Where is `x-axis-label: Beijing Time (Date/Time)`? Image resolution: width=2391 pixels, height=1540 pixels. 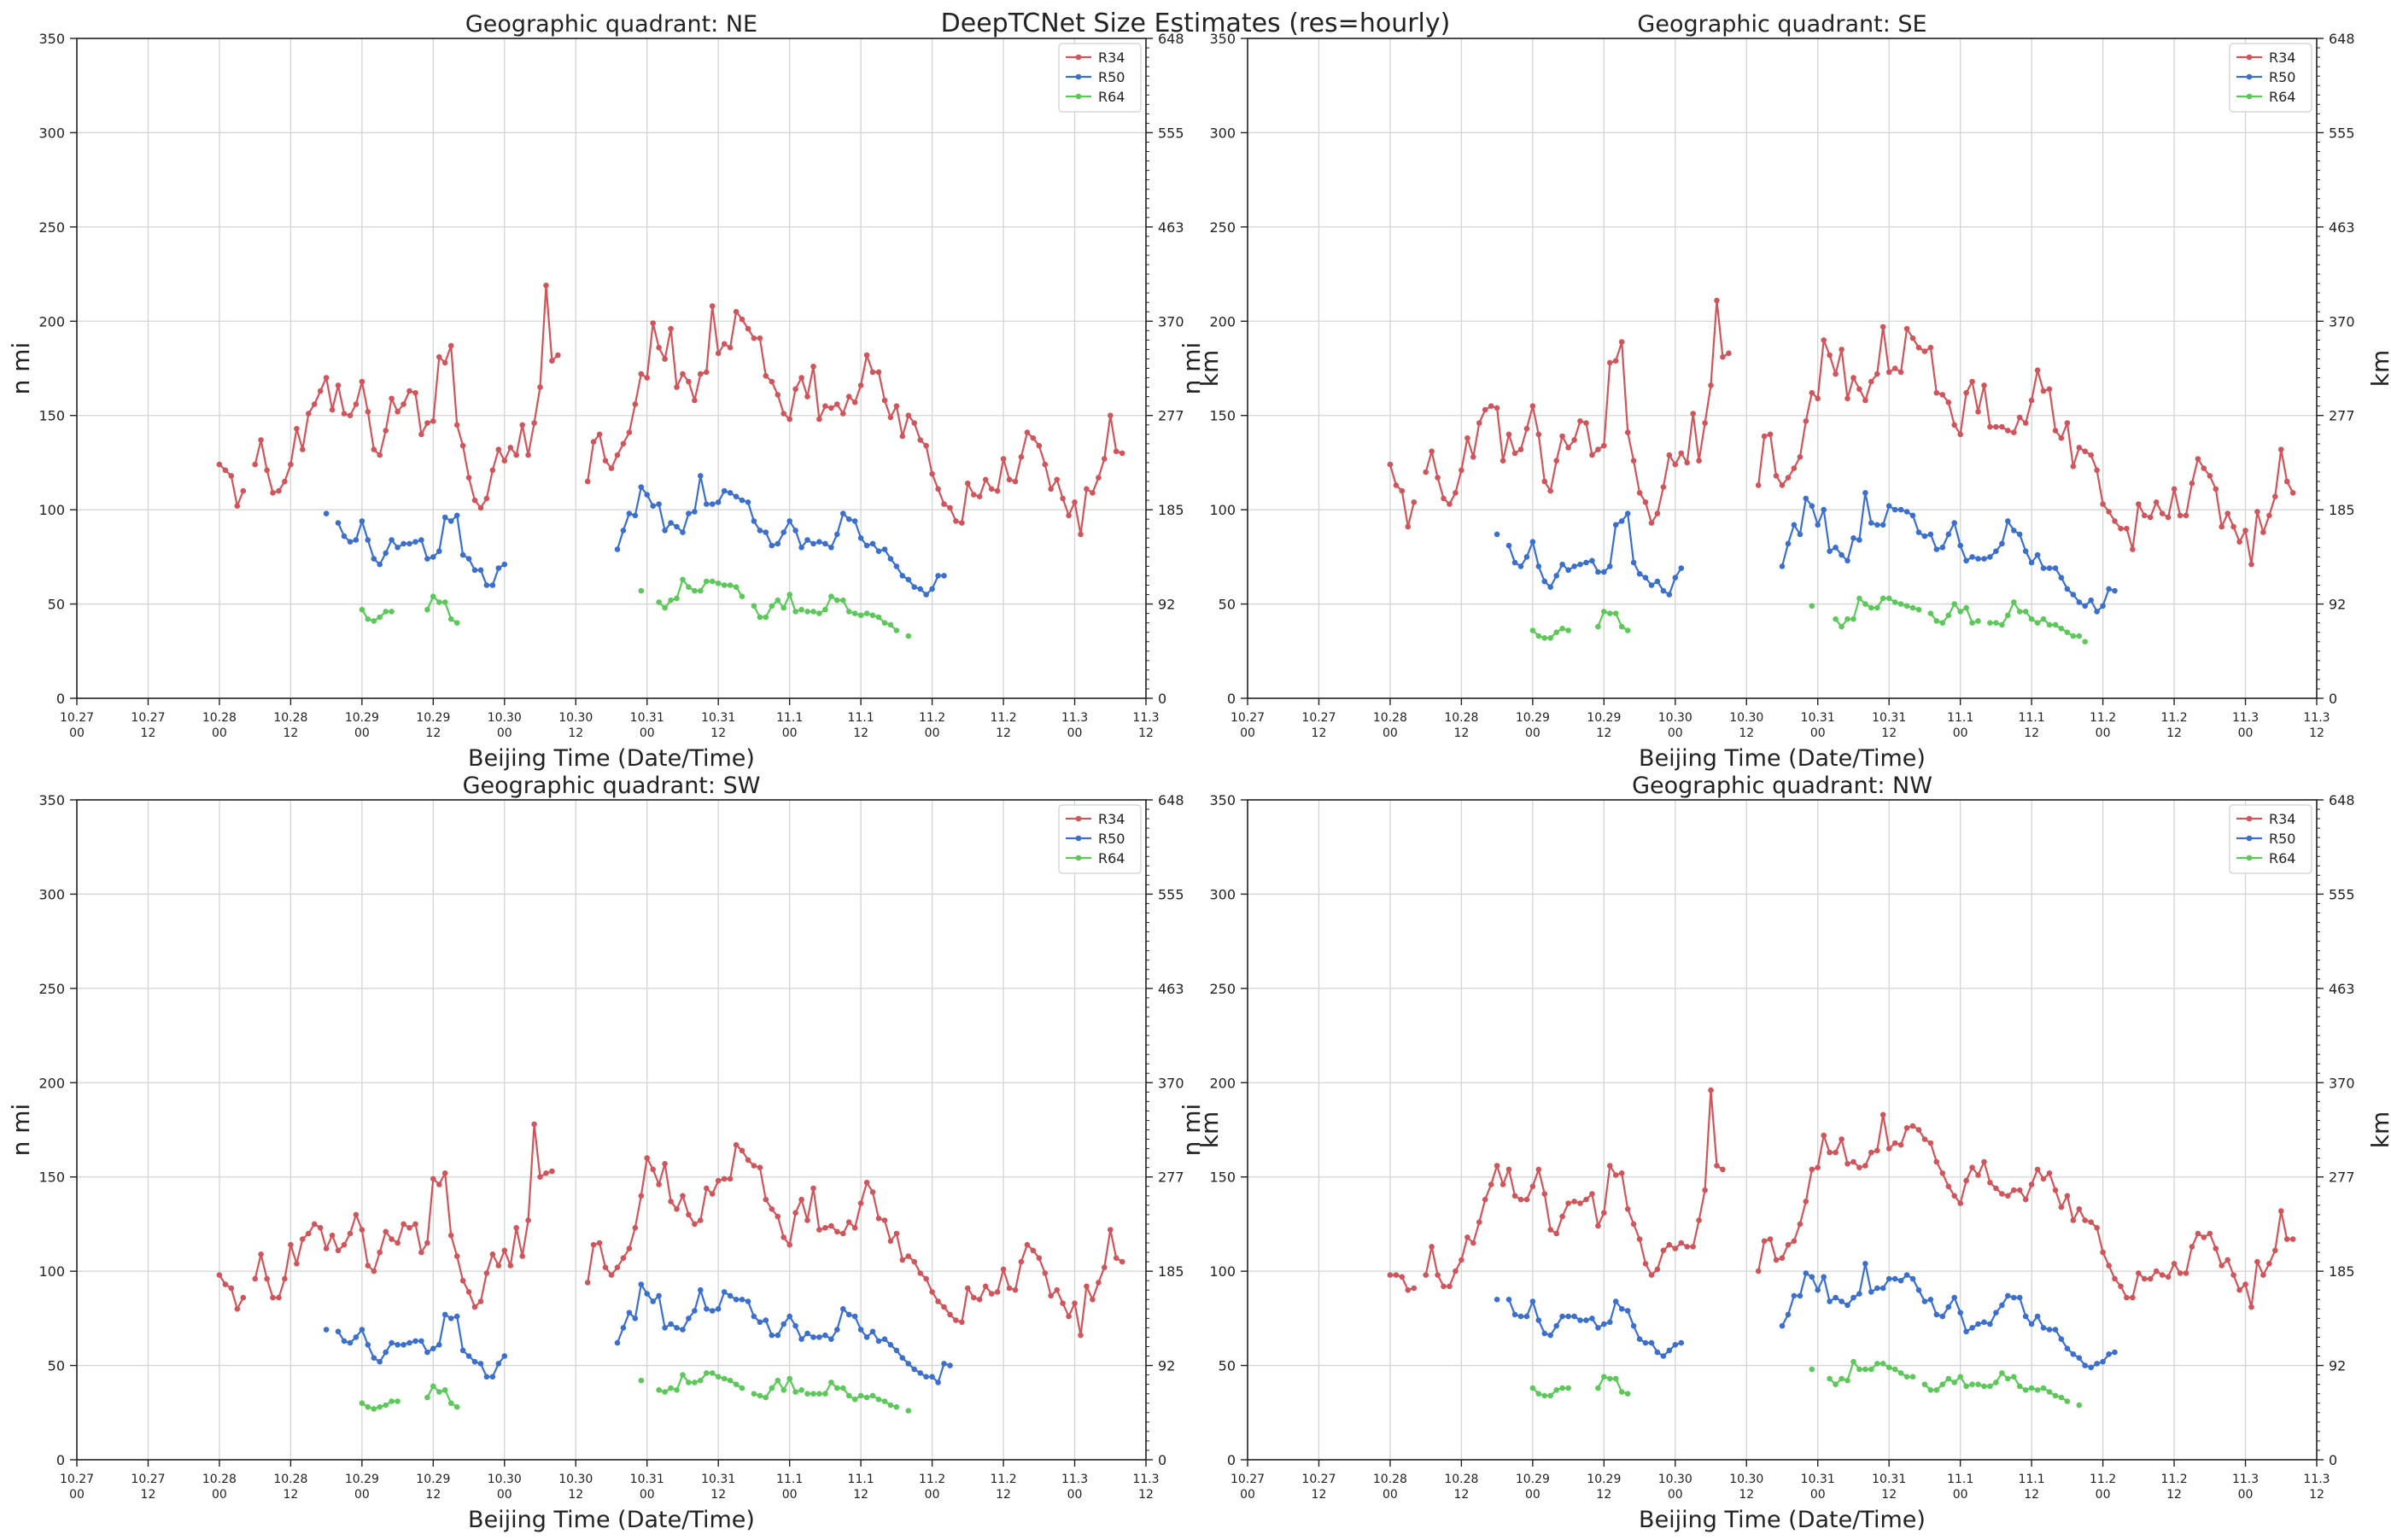 x-axis-label: Beijing Time (Date/Time) is located at coordinates (611, 1520).